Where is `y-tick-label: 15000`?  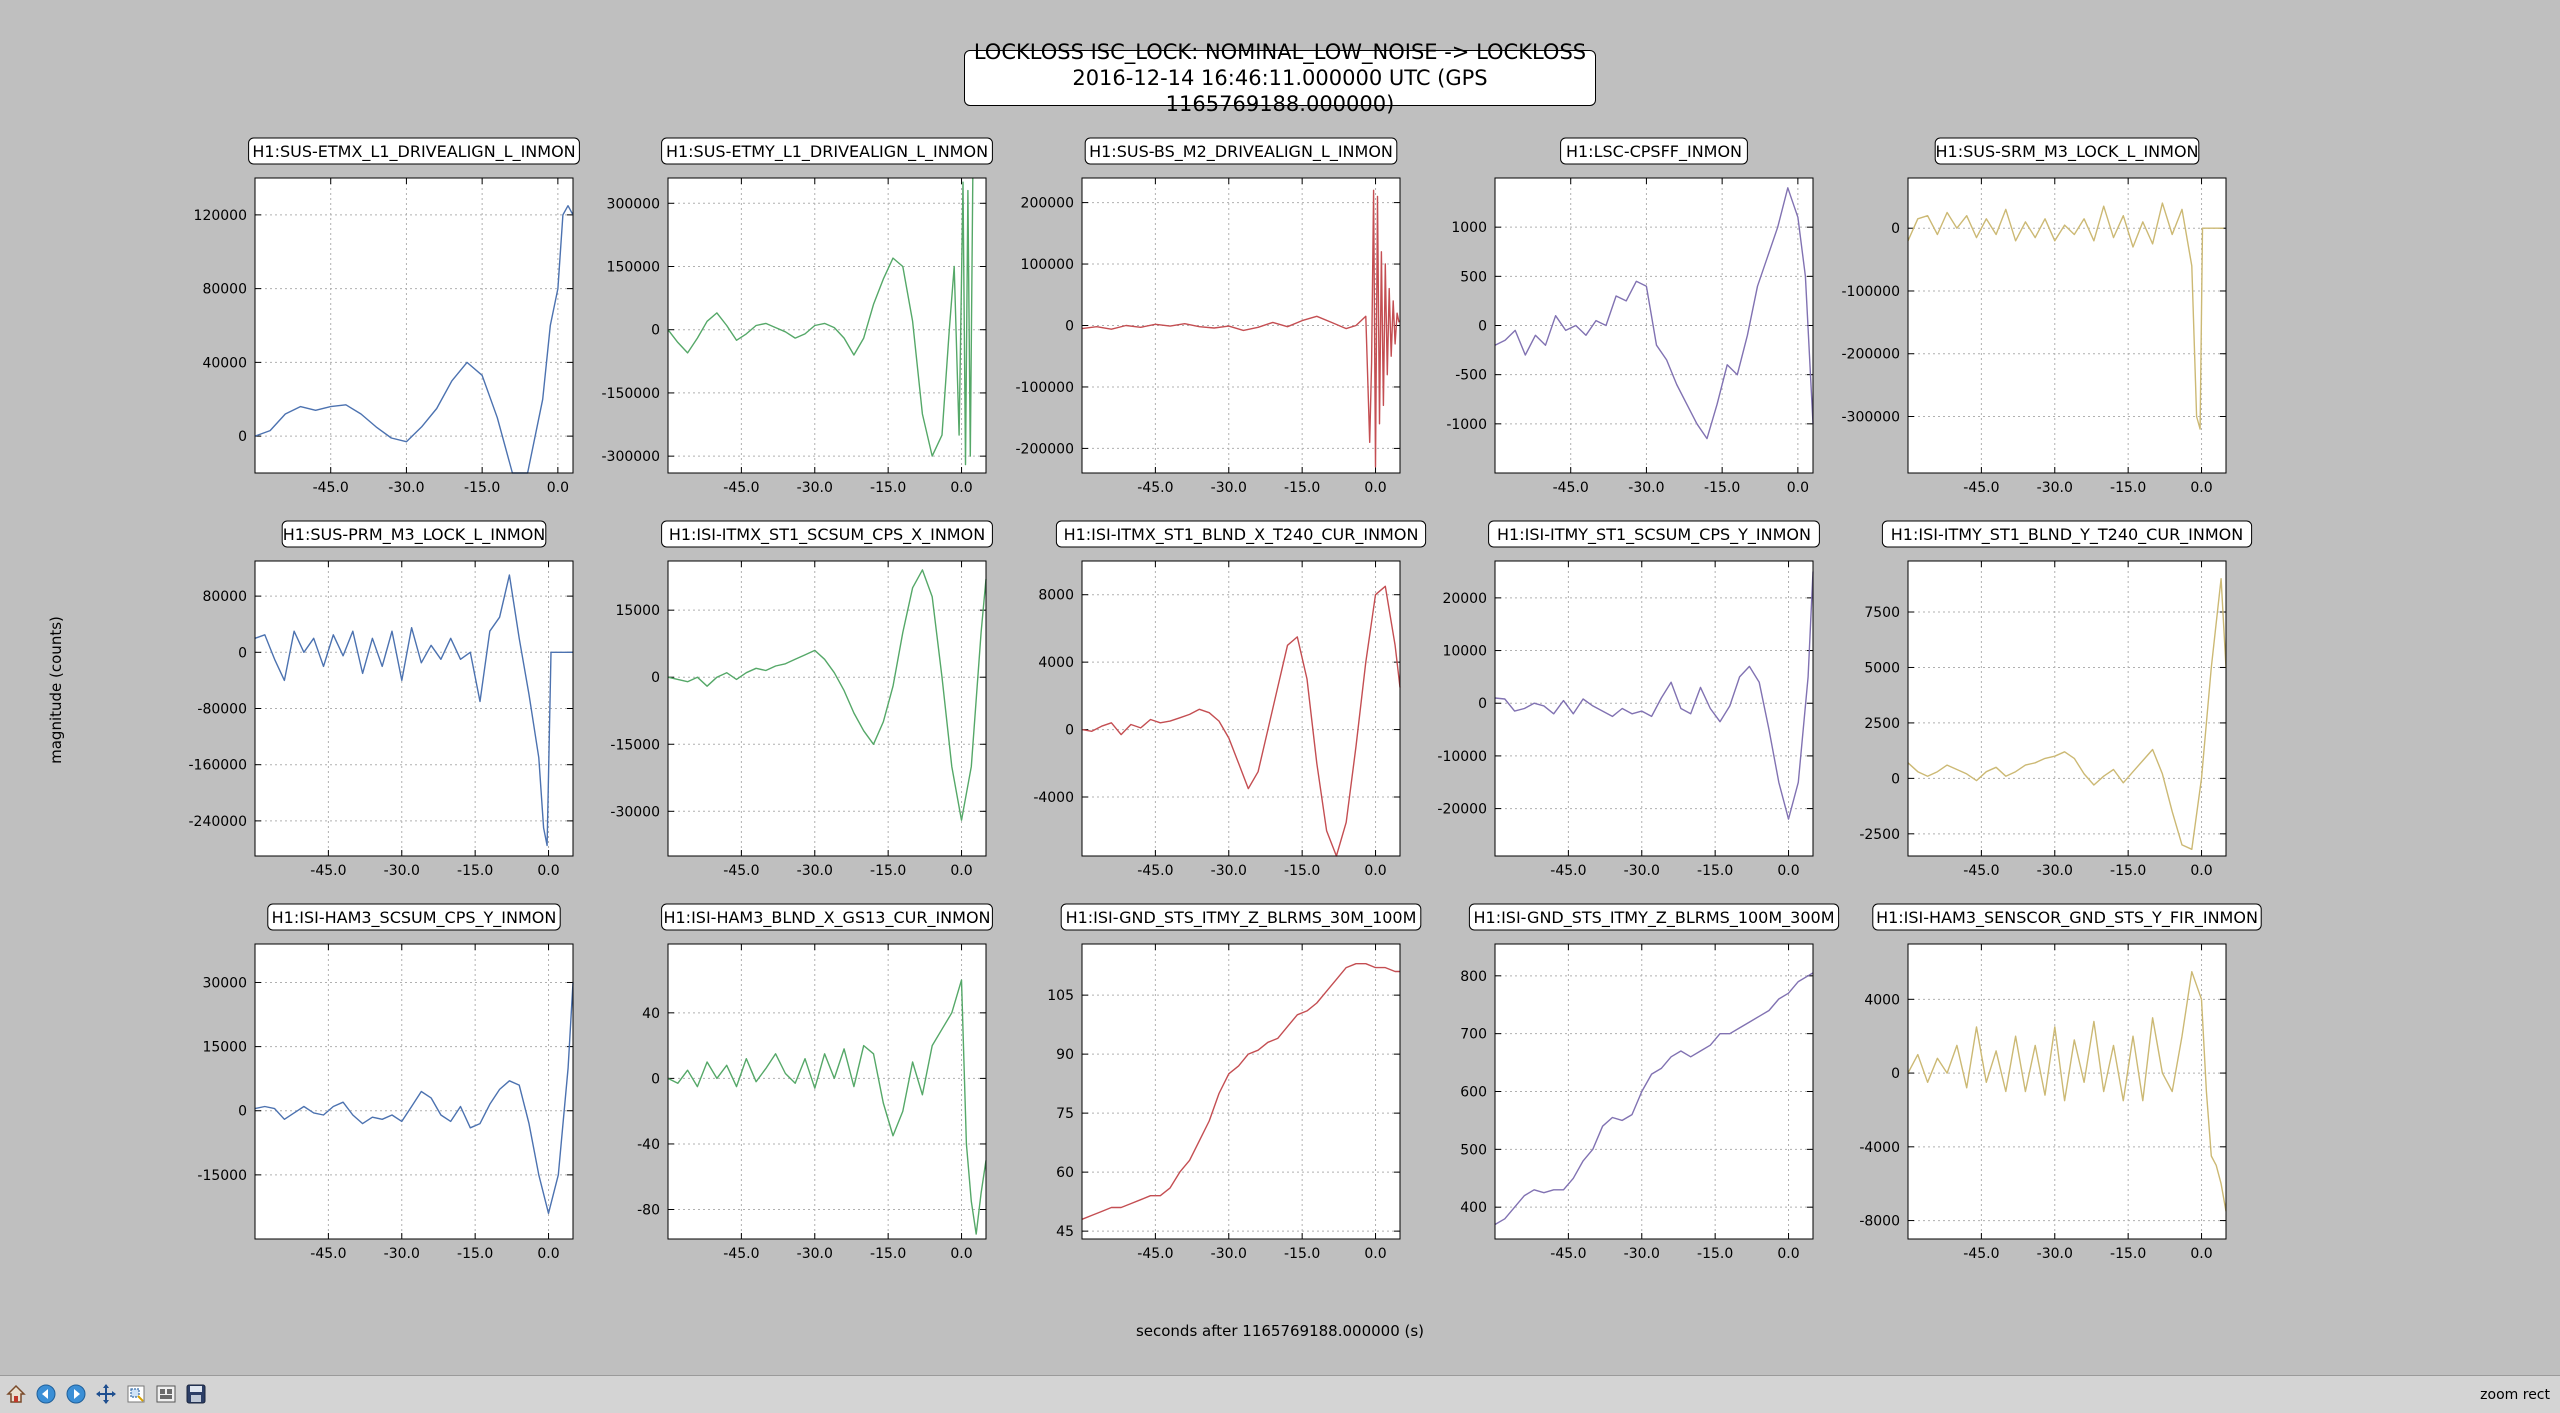
y-tick-label: 15000 is located at coordinates (224, 1048).